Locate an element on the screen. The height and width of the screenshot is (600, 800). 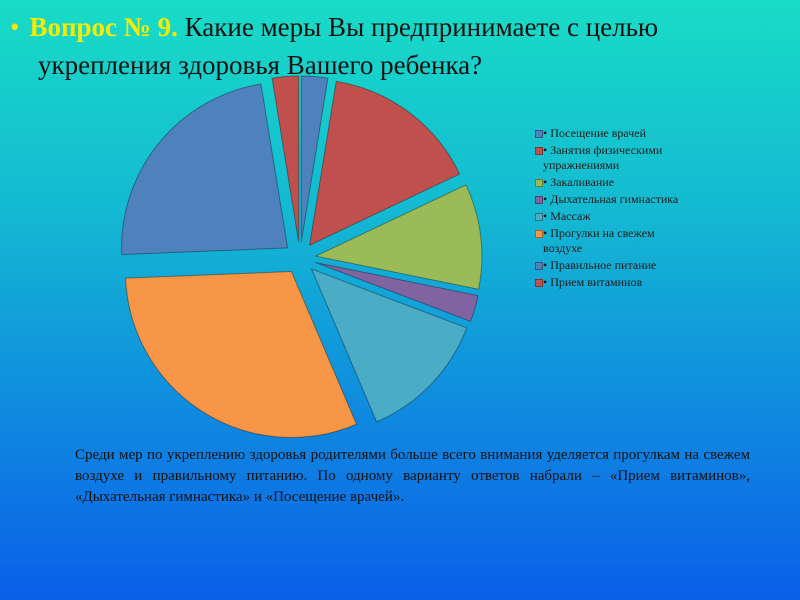
legend-item-8: • Прием витаминов is located at coordinates (637, 282).